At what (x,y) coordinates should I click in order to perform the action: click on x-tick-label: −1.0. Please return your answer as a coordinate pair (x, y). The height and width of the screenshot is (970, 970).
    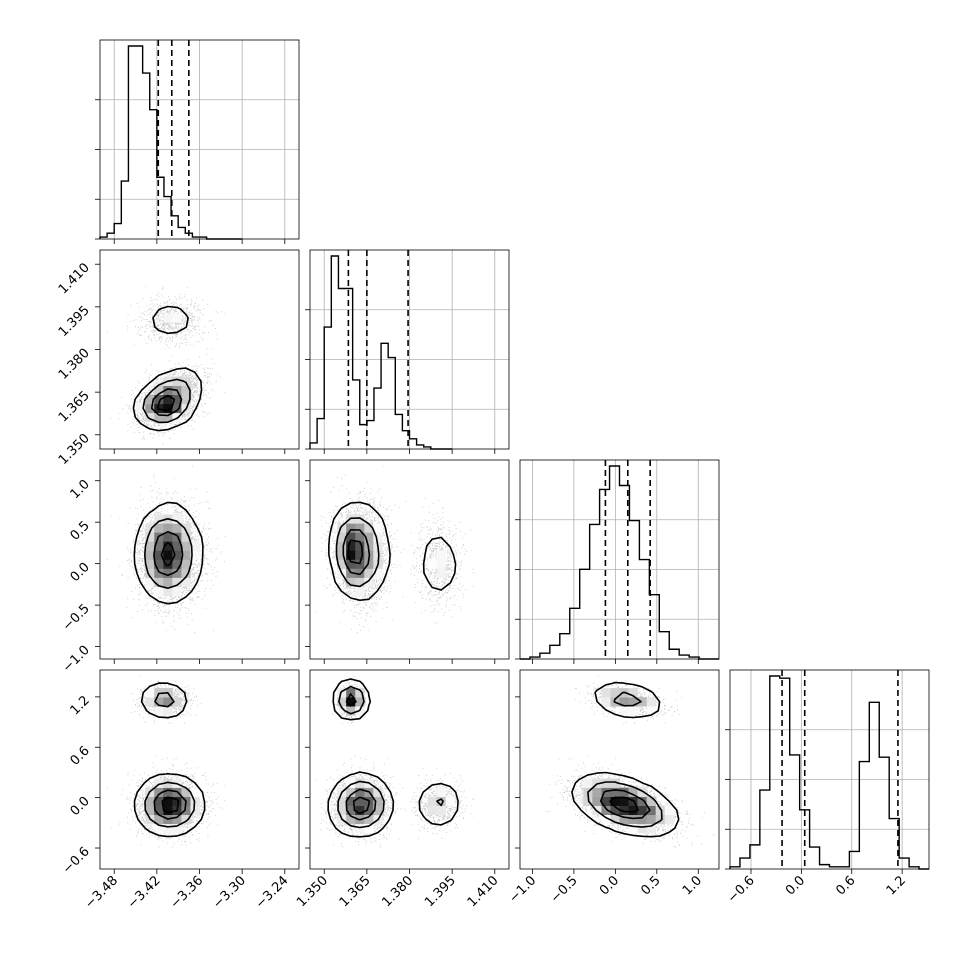
    Looking at the image, I should click on (522, 889).